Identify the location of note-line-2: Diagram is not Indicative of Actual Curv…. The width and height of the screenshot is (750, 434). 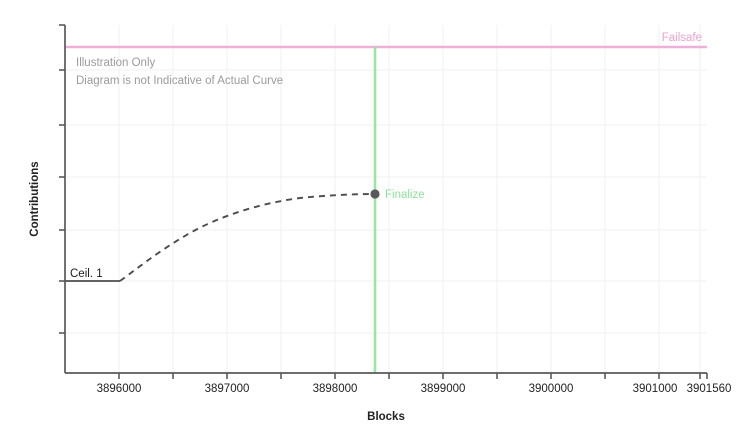
(179, 81).